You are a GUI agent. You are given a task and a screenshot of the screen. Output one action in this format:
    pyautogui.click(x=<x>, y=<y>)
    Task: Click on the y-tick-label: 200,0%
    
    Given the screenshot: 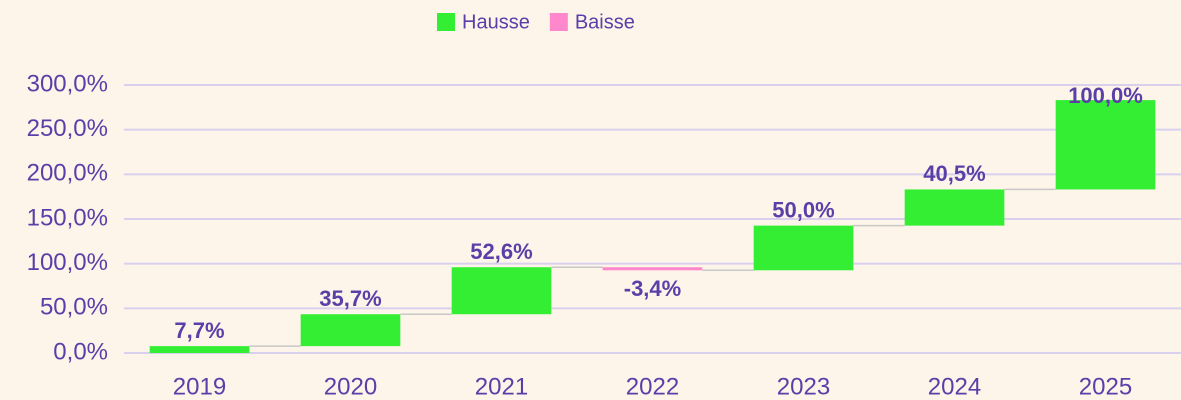 What is the action you would take?
    pyautogui.click(x=67, y=173)
    